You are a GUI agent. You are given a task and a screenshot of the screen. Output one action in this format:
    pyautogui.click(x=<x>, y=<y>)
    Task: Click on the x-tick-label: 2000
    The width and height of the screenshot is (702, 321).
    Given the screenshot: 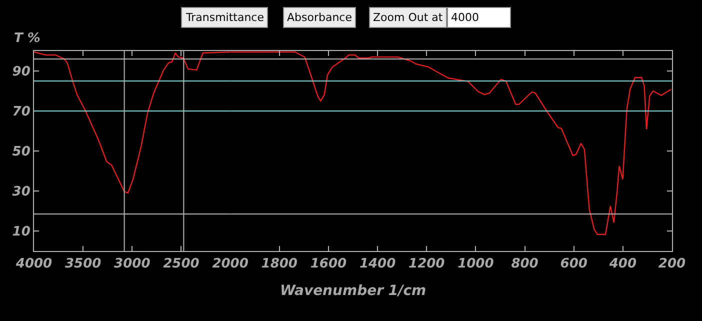 What is the action you would take?
    pyautogui.click(x=230, y=264)
    